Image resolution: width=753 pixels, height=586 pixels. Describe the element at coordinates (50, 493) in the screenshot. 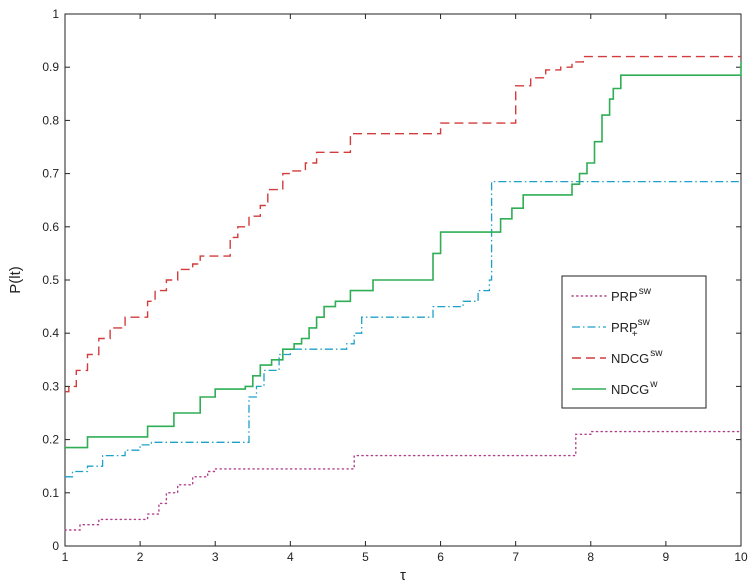

I see `y-tick-label: 0.1` at that location.